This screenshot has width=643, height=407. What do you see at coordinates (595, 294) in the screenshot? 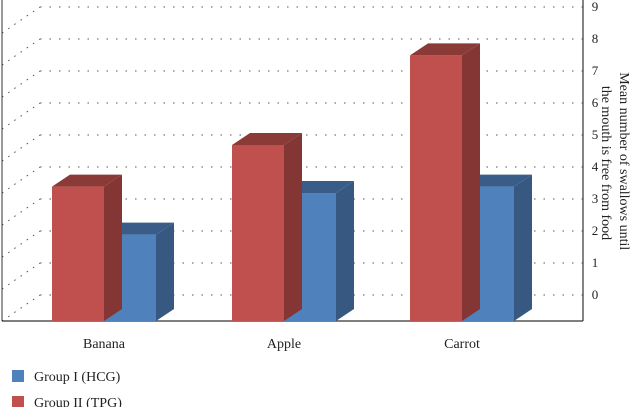
I see `y-tick-label: 0` at bounding box center [595, 294].